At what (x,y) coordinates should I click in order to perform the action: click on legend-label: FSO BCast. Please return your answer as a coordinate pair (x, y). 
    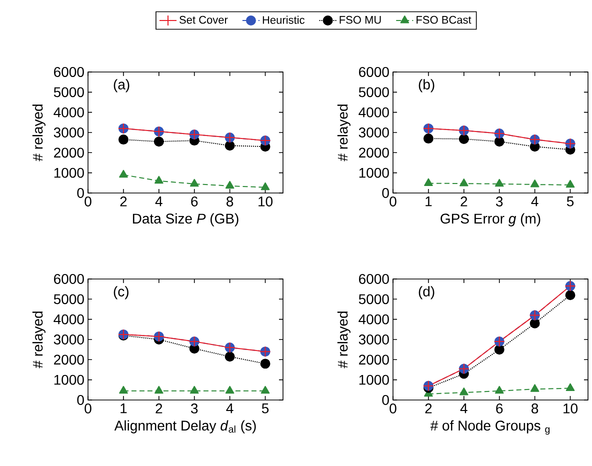
    Looking at the image, I should click on (444, 20).